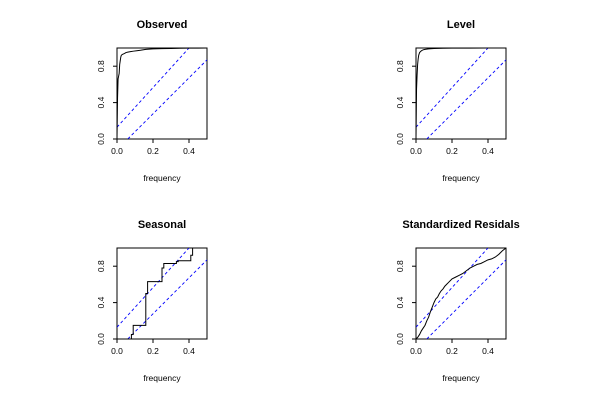 Image resolution: width=599 pixels, height=400 pixels. Describe the element at coordinates (461, 25) in the screenshot. I see `chart-title: Level` at that location.